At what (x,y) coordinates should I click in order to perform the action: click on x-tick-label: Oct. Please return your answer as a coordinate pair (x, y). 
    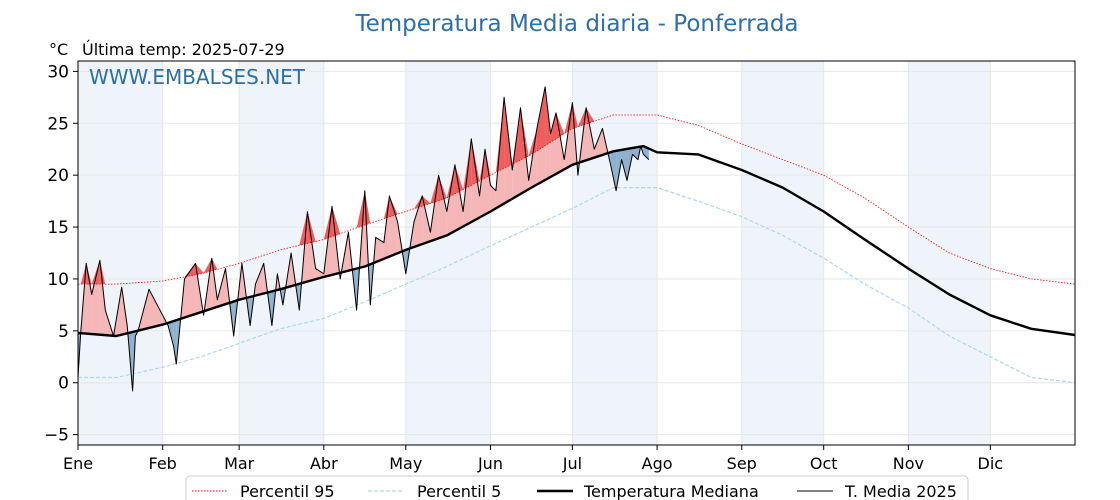
    Looking at the image, I should click on (824, 463).